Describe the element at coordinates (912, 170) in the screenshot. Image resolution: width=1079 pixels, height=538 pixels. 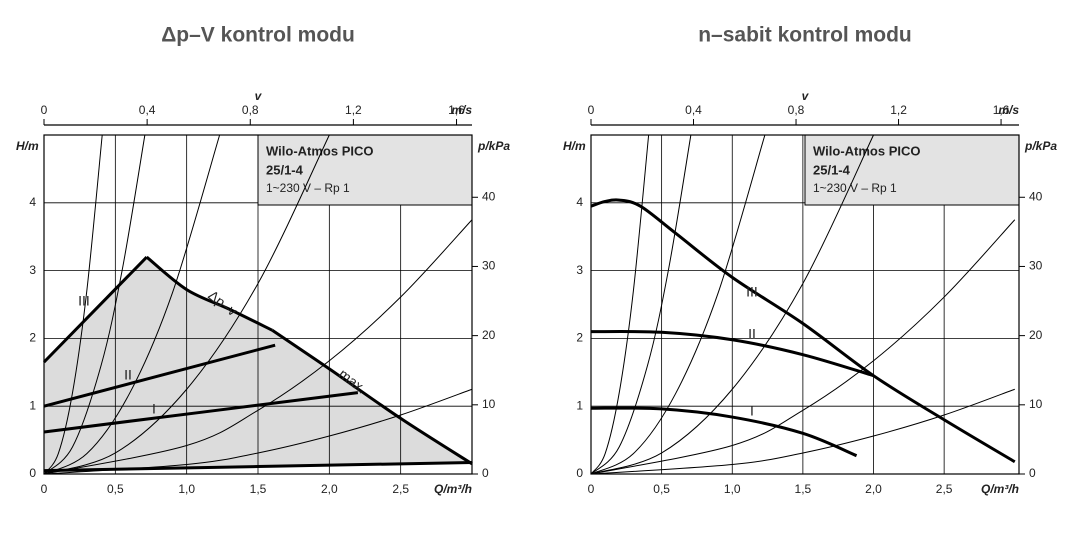
I see `info-box` at that location.